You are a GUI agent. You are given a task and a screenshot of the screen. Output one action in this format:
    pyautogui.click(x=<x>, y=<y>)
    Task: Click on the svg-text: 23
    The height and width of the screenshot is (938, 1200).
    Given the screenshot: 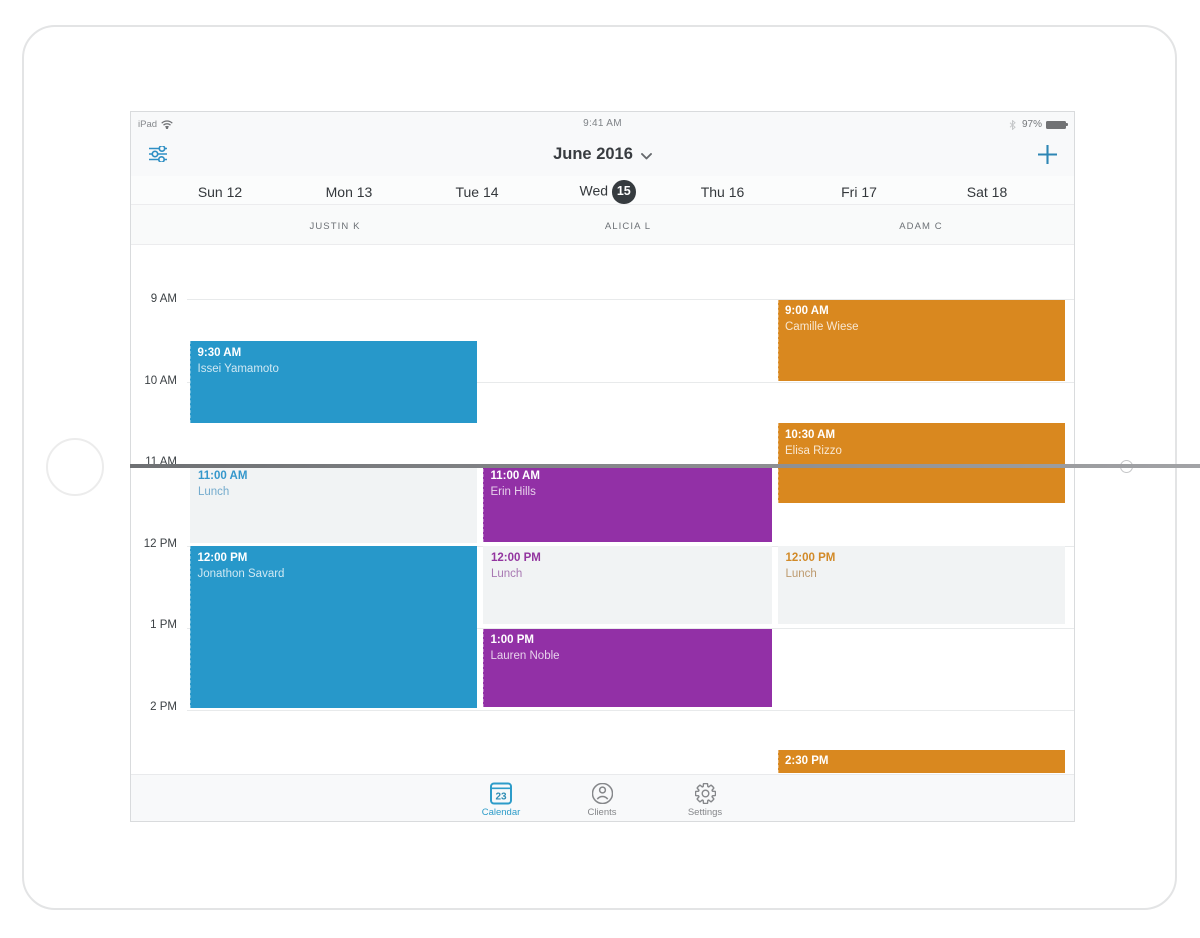 What is the action you would take?
    pyautogui.click(x=501, y=797)
    